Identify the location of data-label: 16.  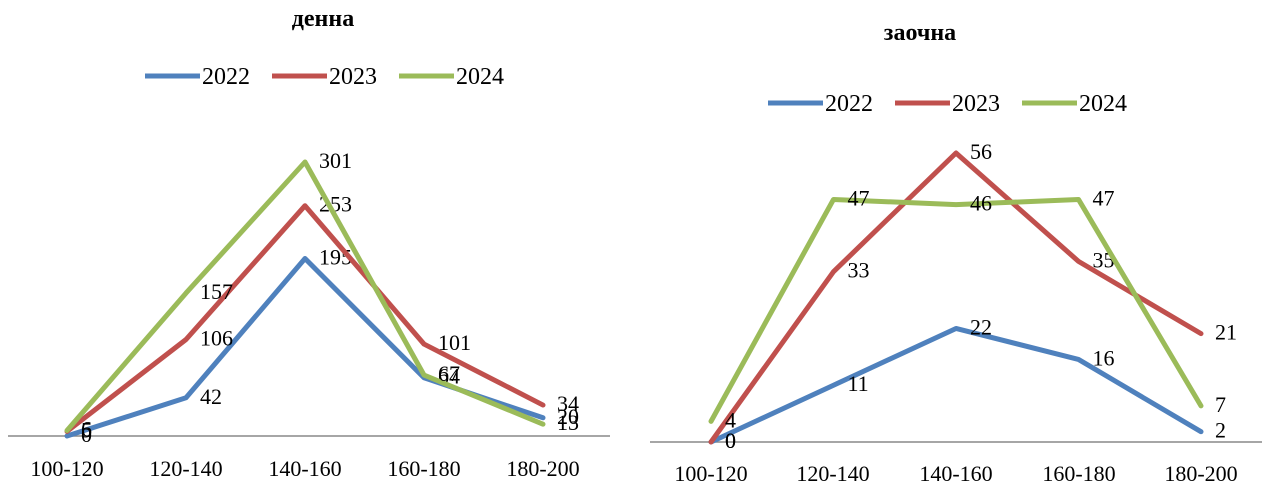
(1104, 357).